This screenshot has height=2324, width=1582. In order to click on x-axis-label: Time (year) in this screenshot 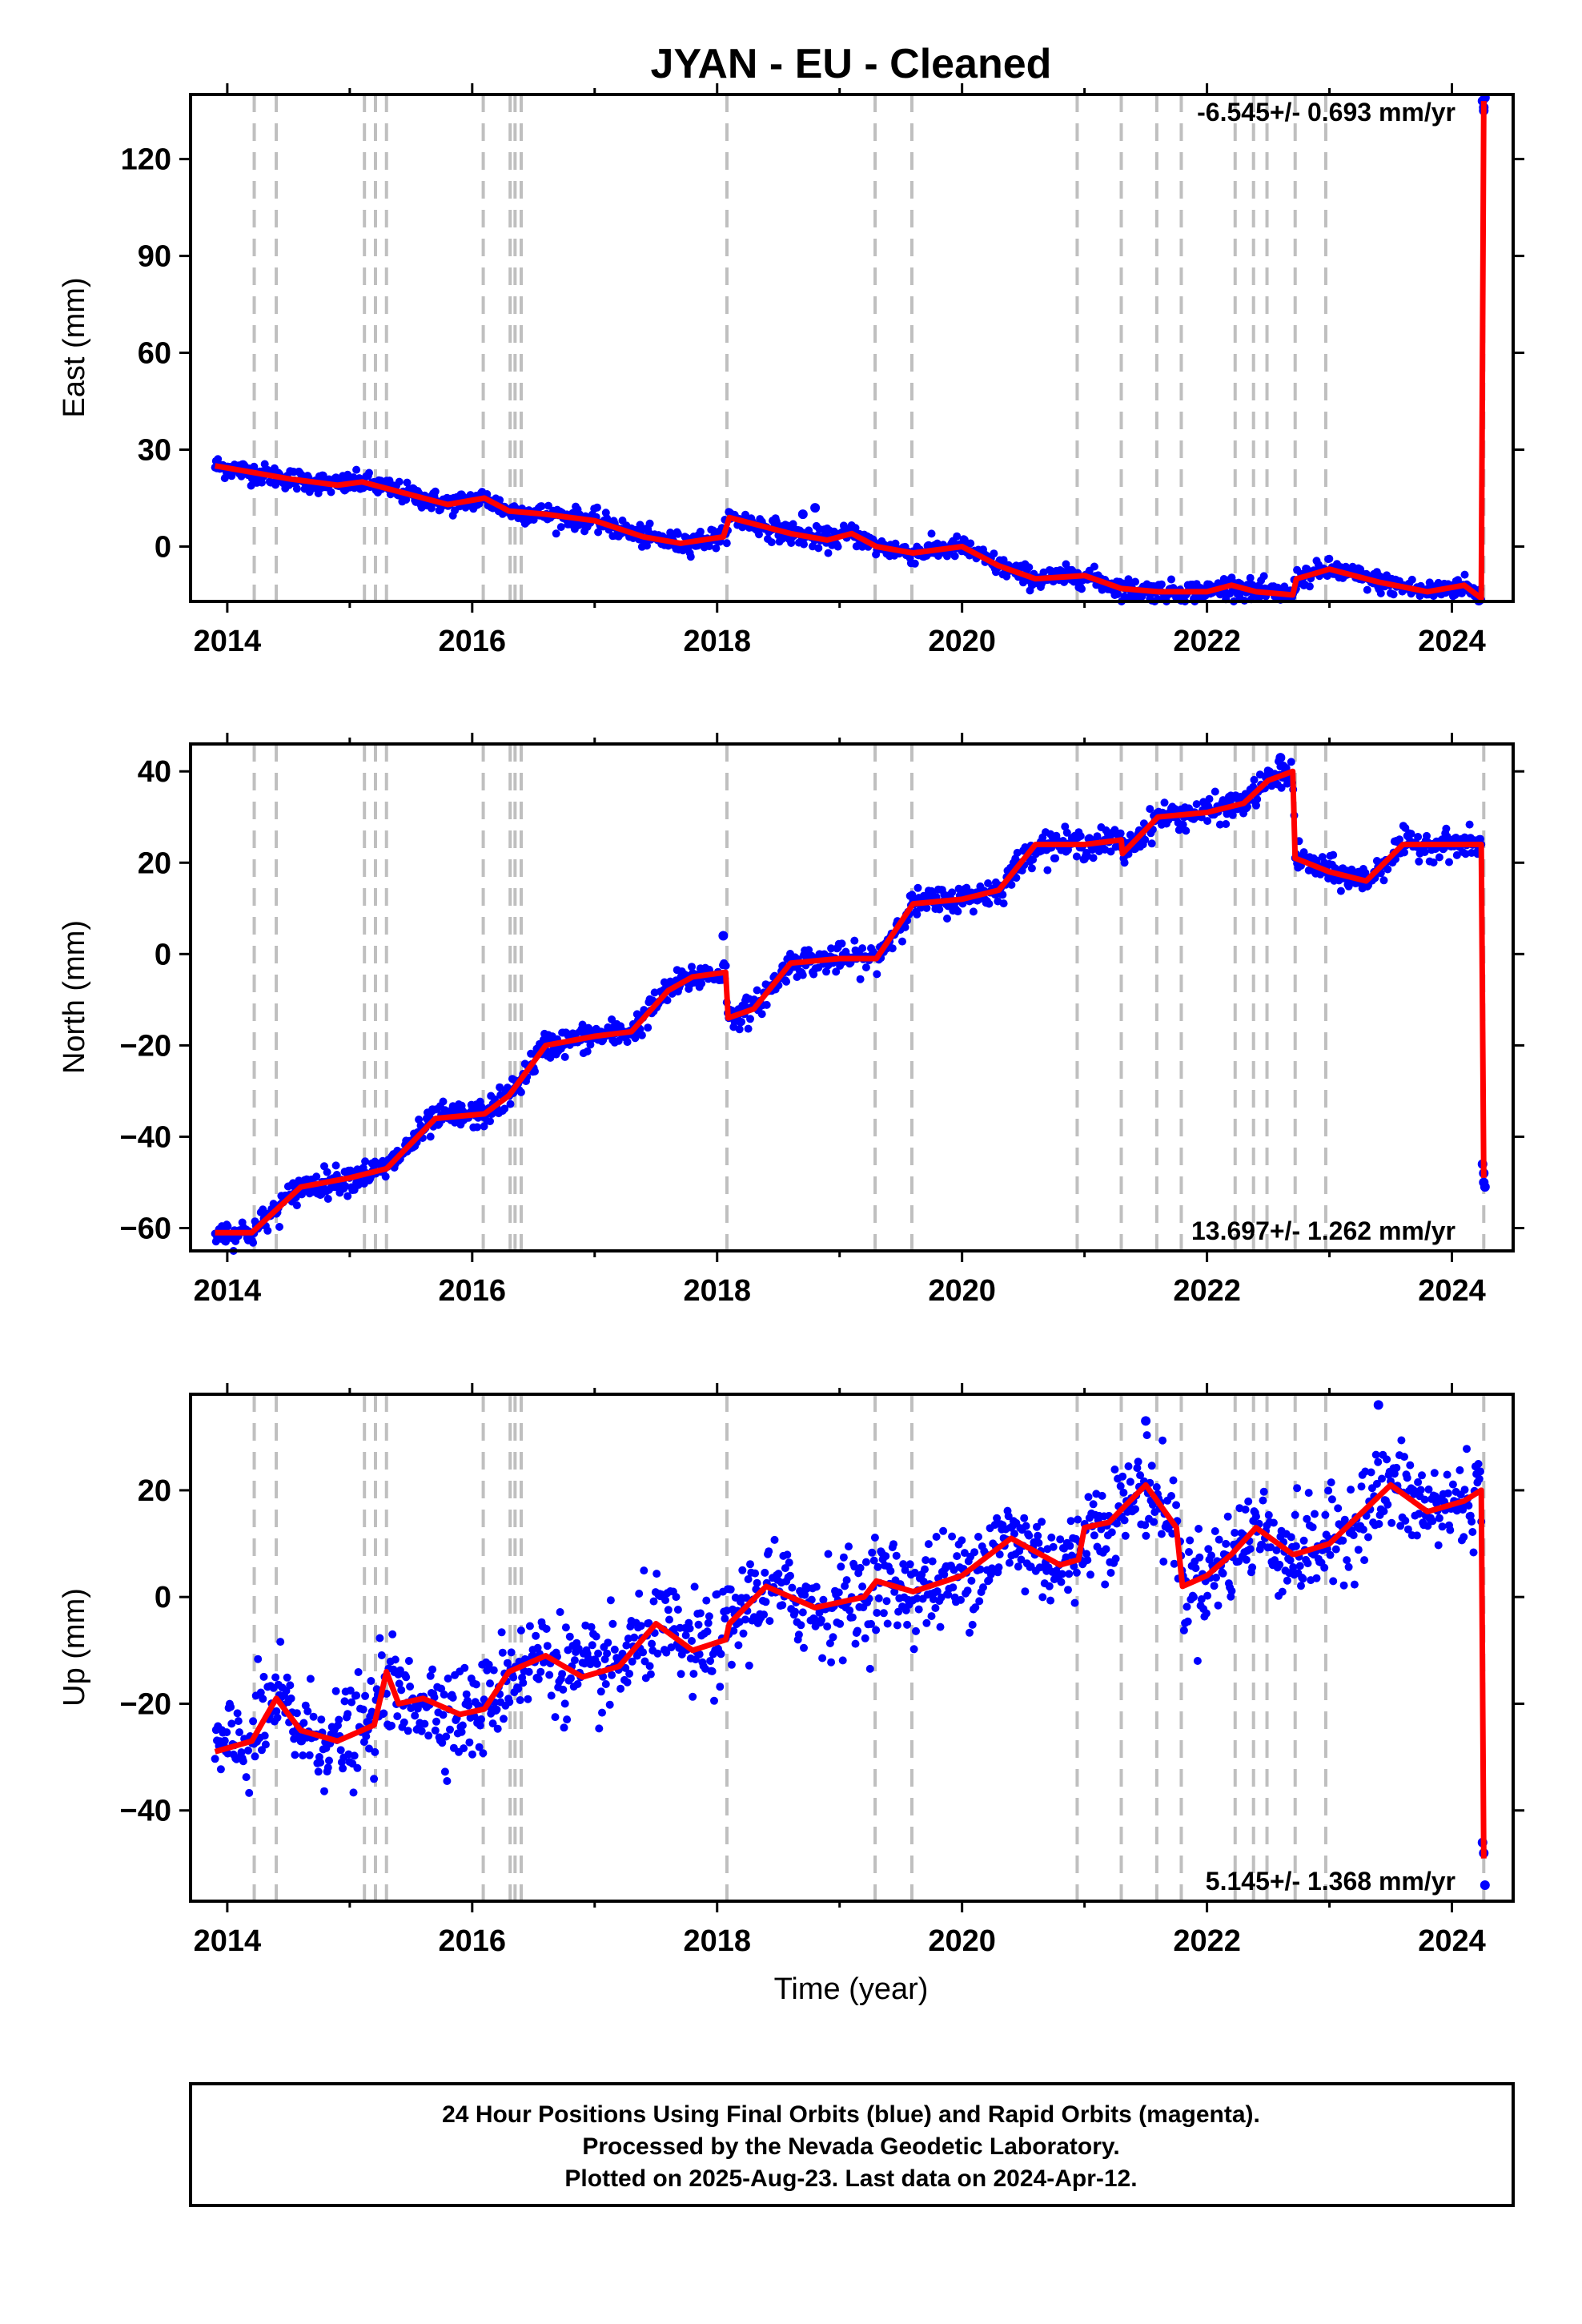, I will do `click(851, 1989)`.